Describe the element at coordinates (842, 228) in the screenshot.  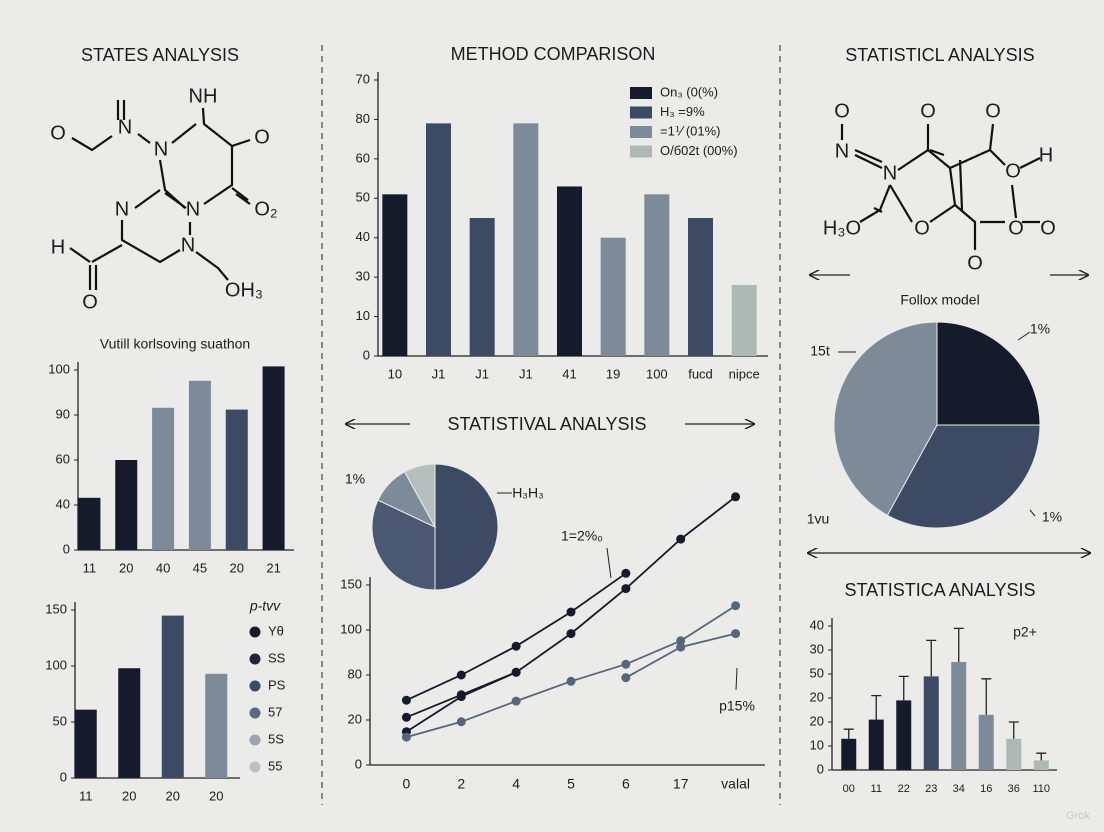
I see `atom-label: H₃O` at that location.